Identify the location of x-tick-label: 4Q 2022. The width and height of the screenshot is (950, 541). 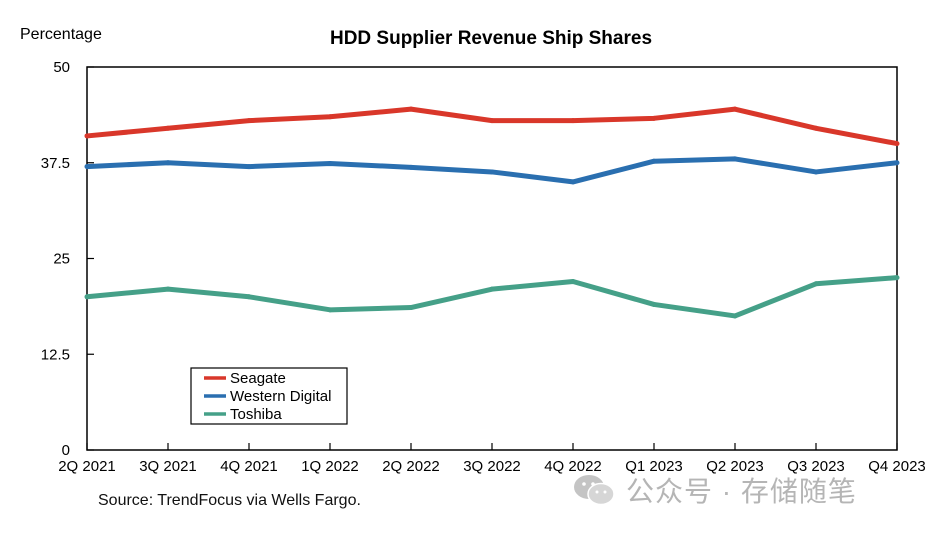
(573, 466).